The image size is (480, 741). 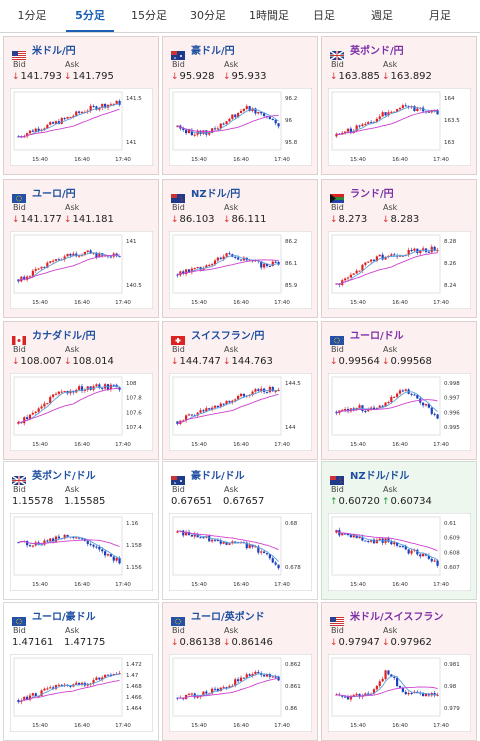 I want to click on price-chart: 0.862 0.861 0.86 15:40 16:40 17:40, so click(x=240, y=693).